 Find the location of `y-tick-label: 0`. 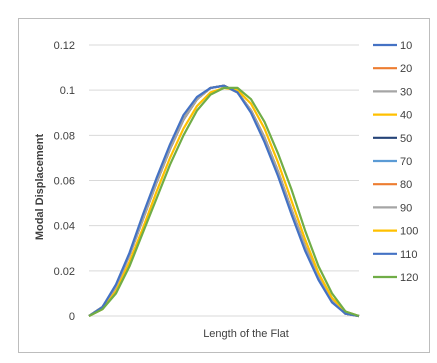

y-tick-label: 0 is located at coordinates (72, 317).